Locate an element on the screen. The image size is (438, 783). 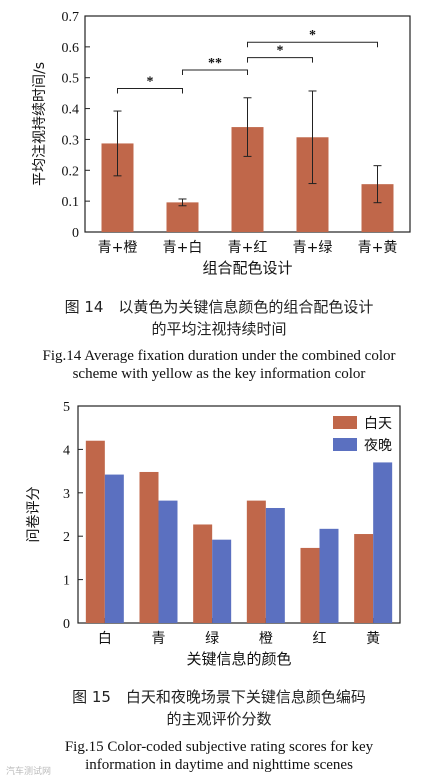
caption-cn-line-2: 的主观评价分数 is located at coordinates (219, 719).